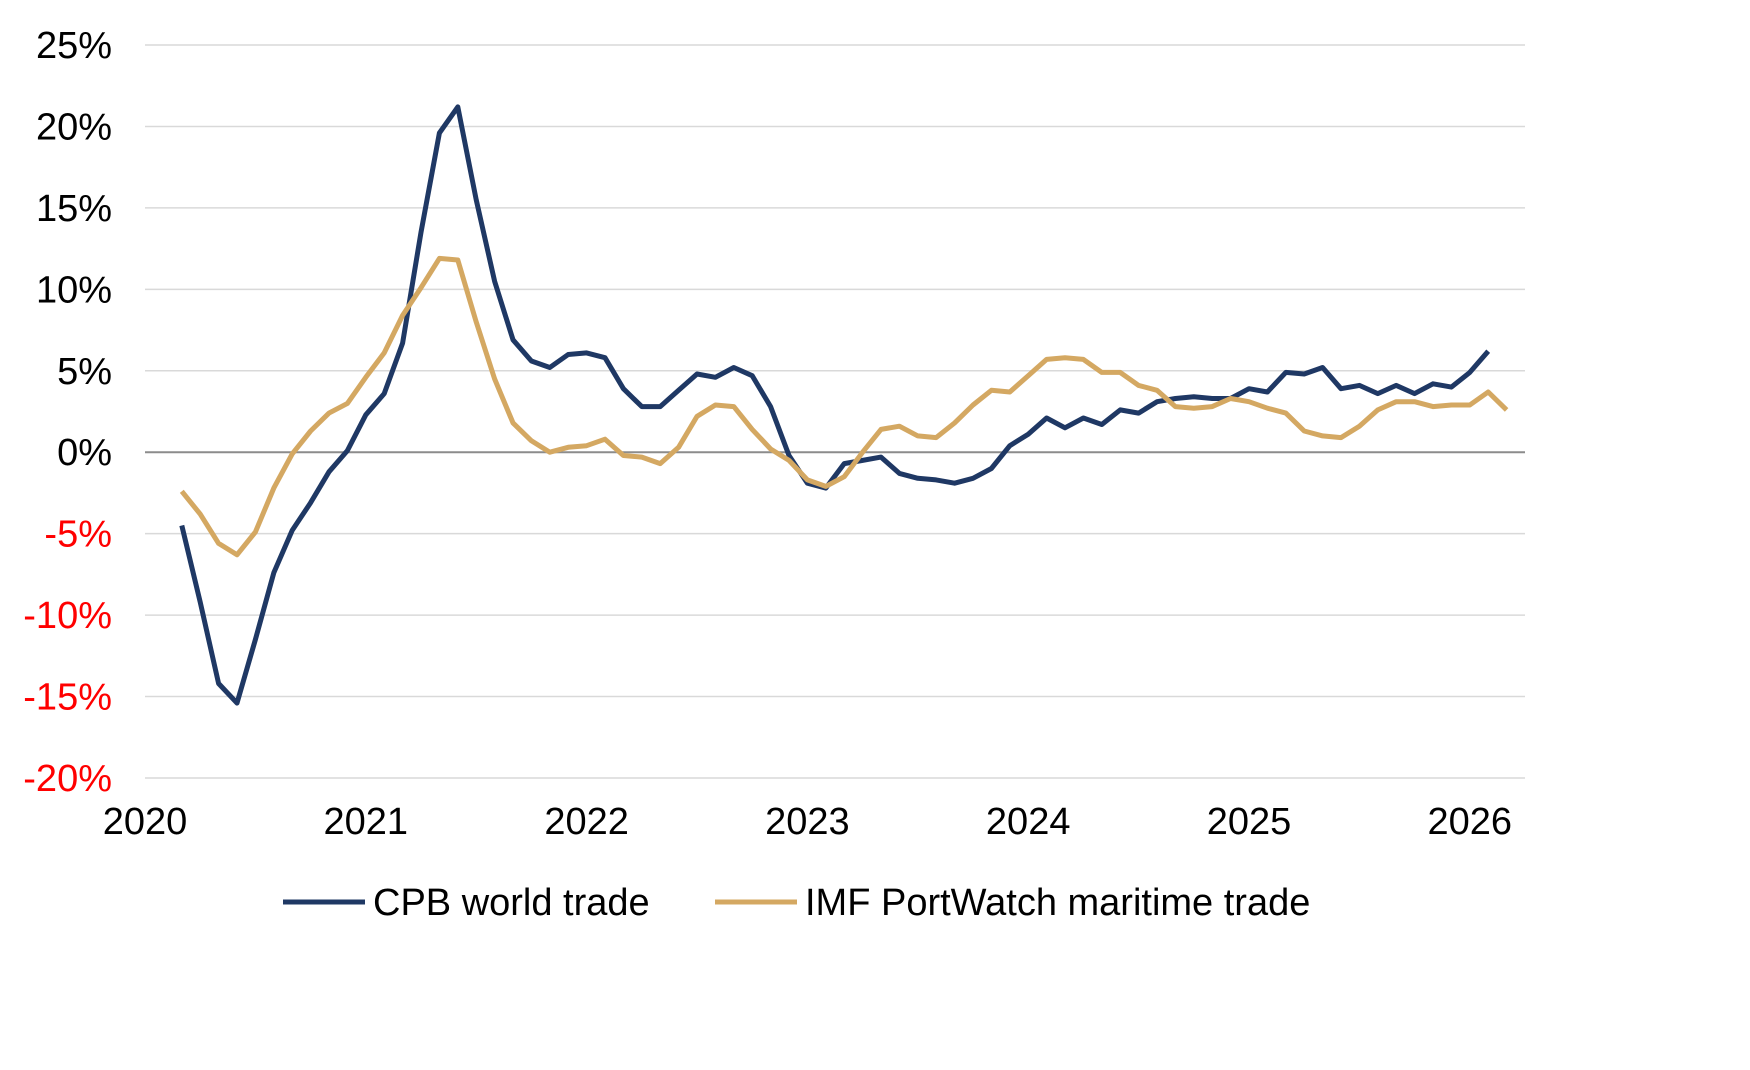 This screenshot has height=1070, width=1750. I want to click on x-tick-label: 2025, so click(1249, 822).